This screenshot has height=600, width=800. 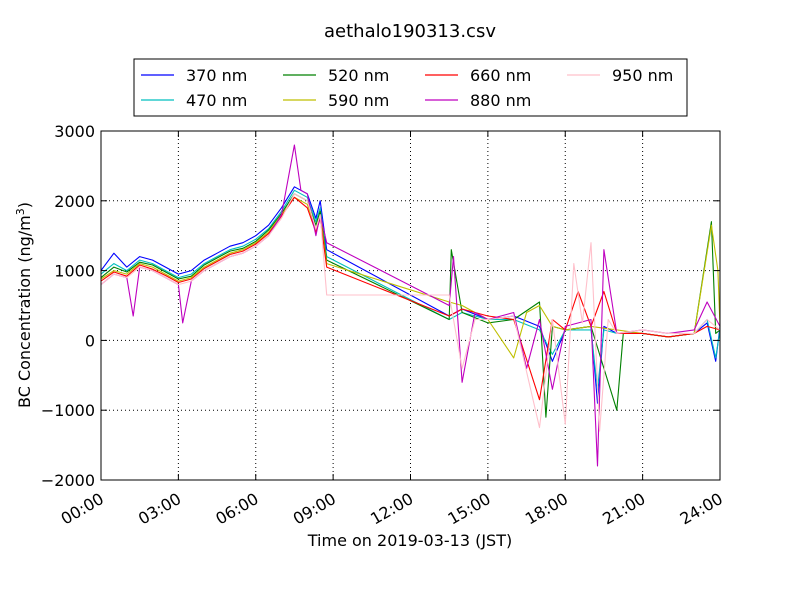 What do you see at coordinates (68, 410) in the screenshot?
I see `y-tick-label: −1000` at bounding box center [68, 410].